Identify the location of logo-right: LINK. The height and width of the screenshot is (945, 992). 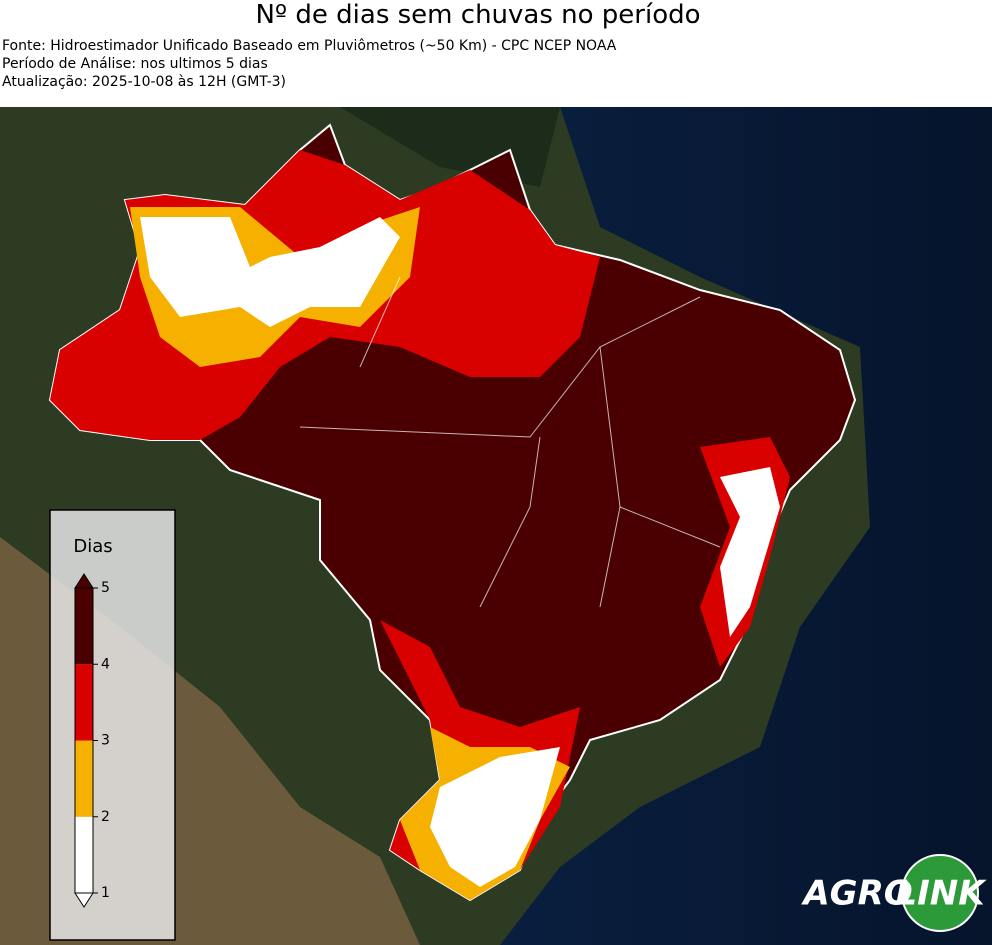
(941, 894).